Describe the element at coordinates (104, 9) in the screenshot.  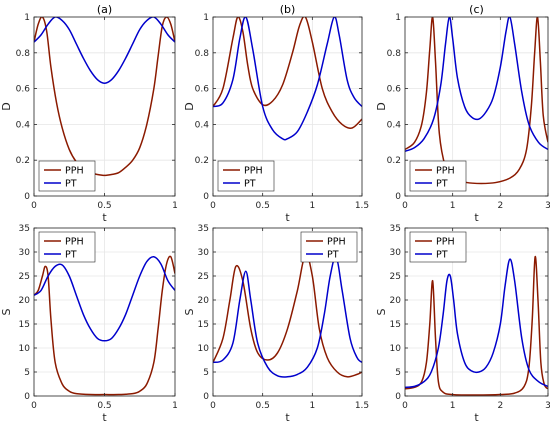
I see `panel-title: (a)` at that location.